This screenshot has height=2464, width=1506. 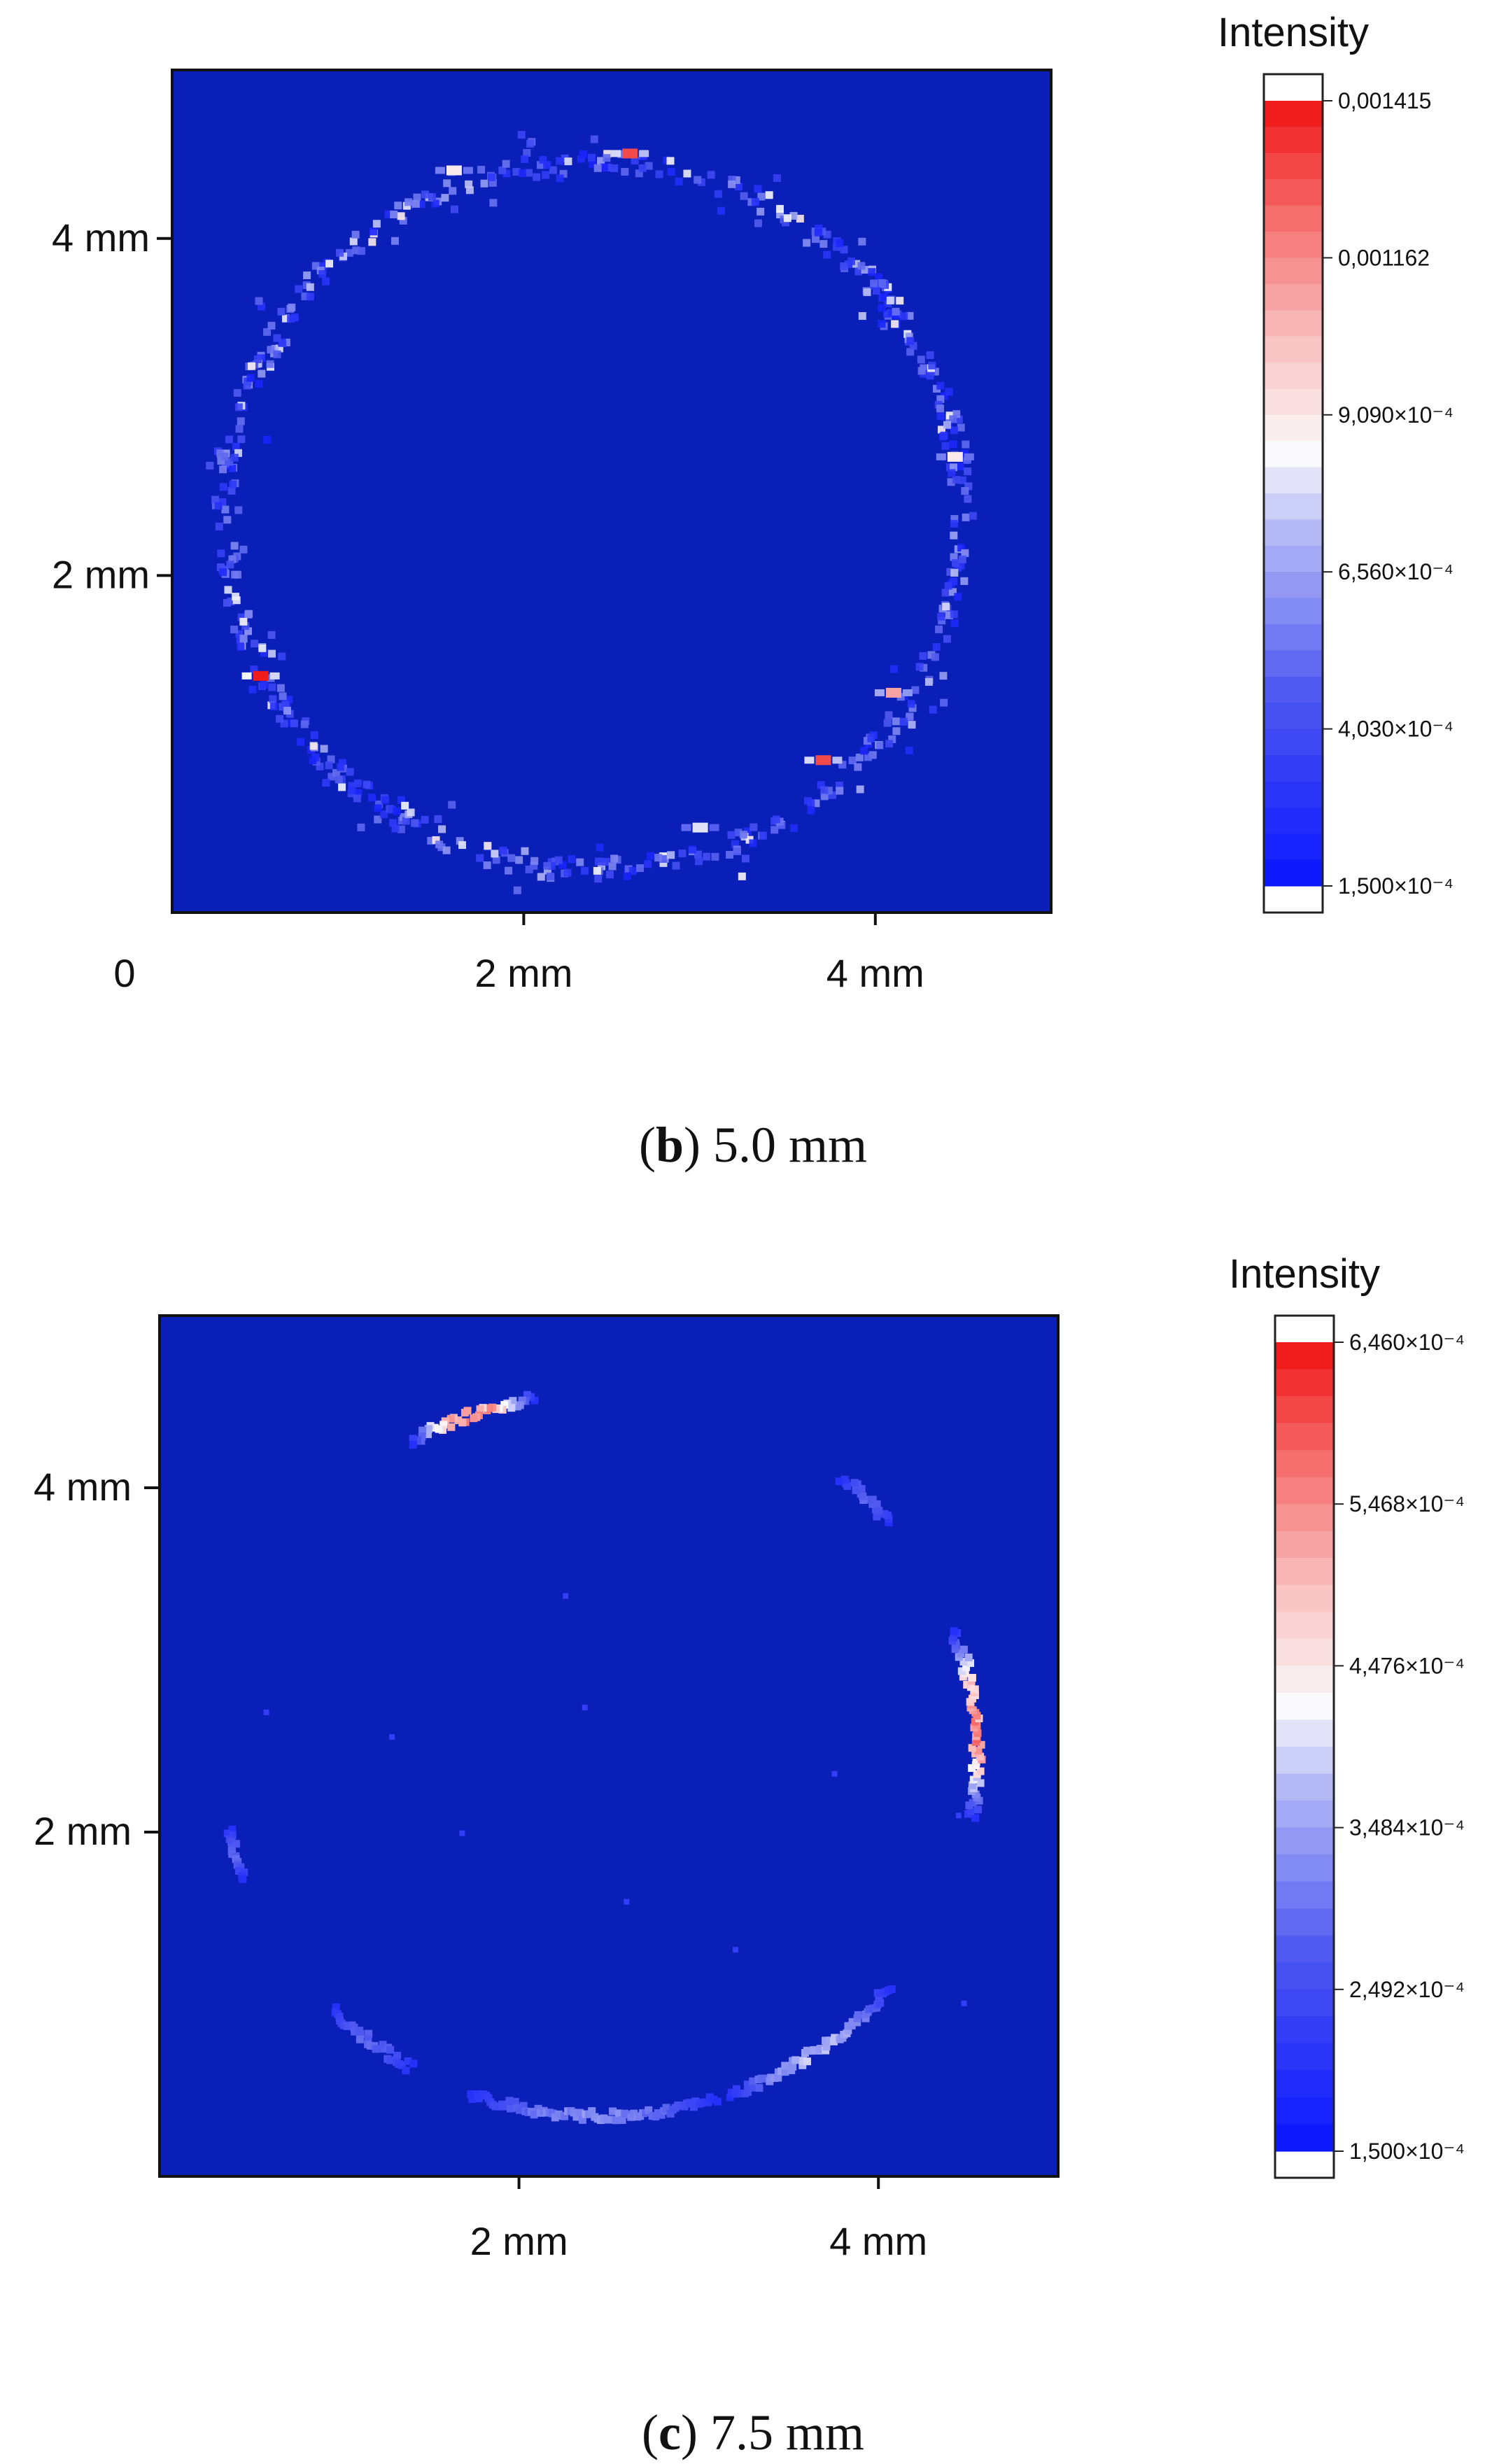 I want to click on colorbar-tick-label: 9,090×10⁻⁴, so click(x=1396, y=415).